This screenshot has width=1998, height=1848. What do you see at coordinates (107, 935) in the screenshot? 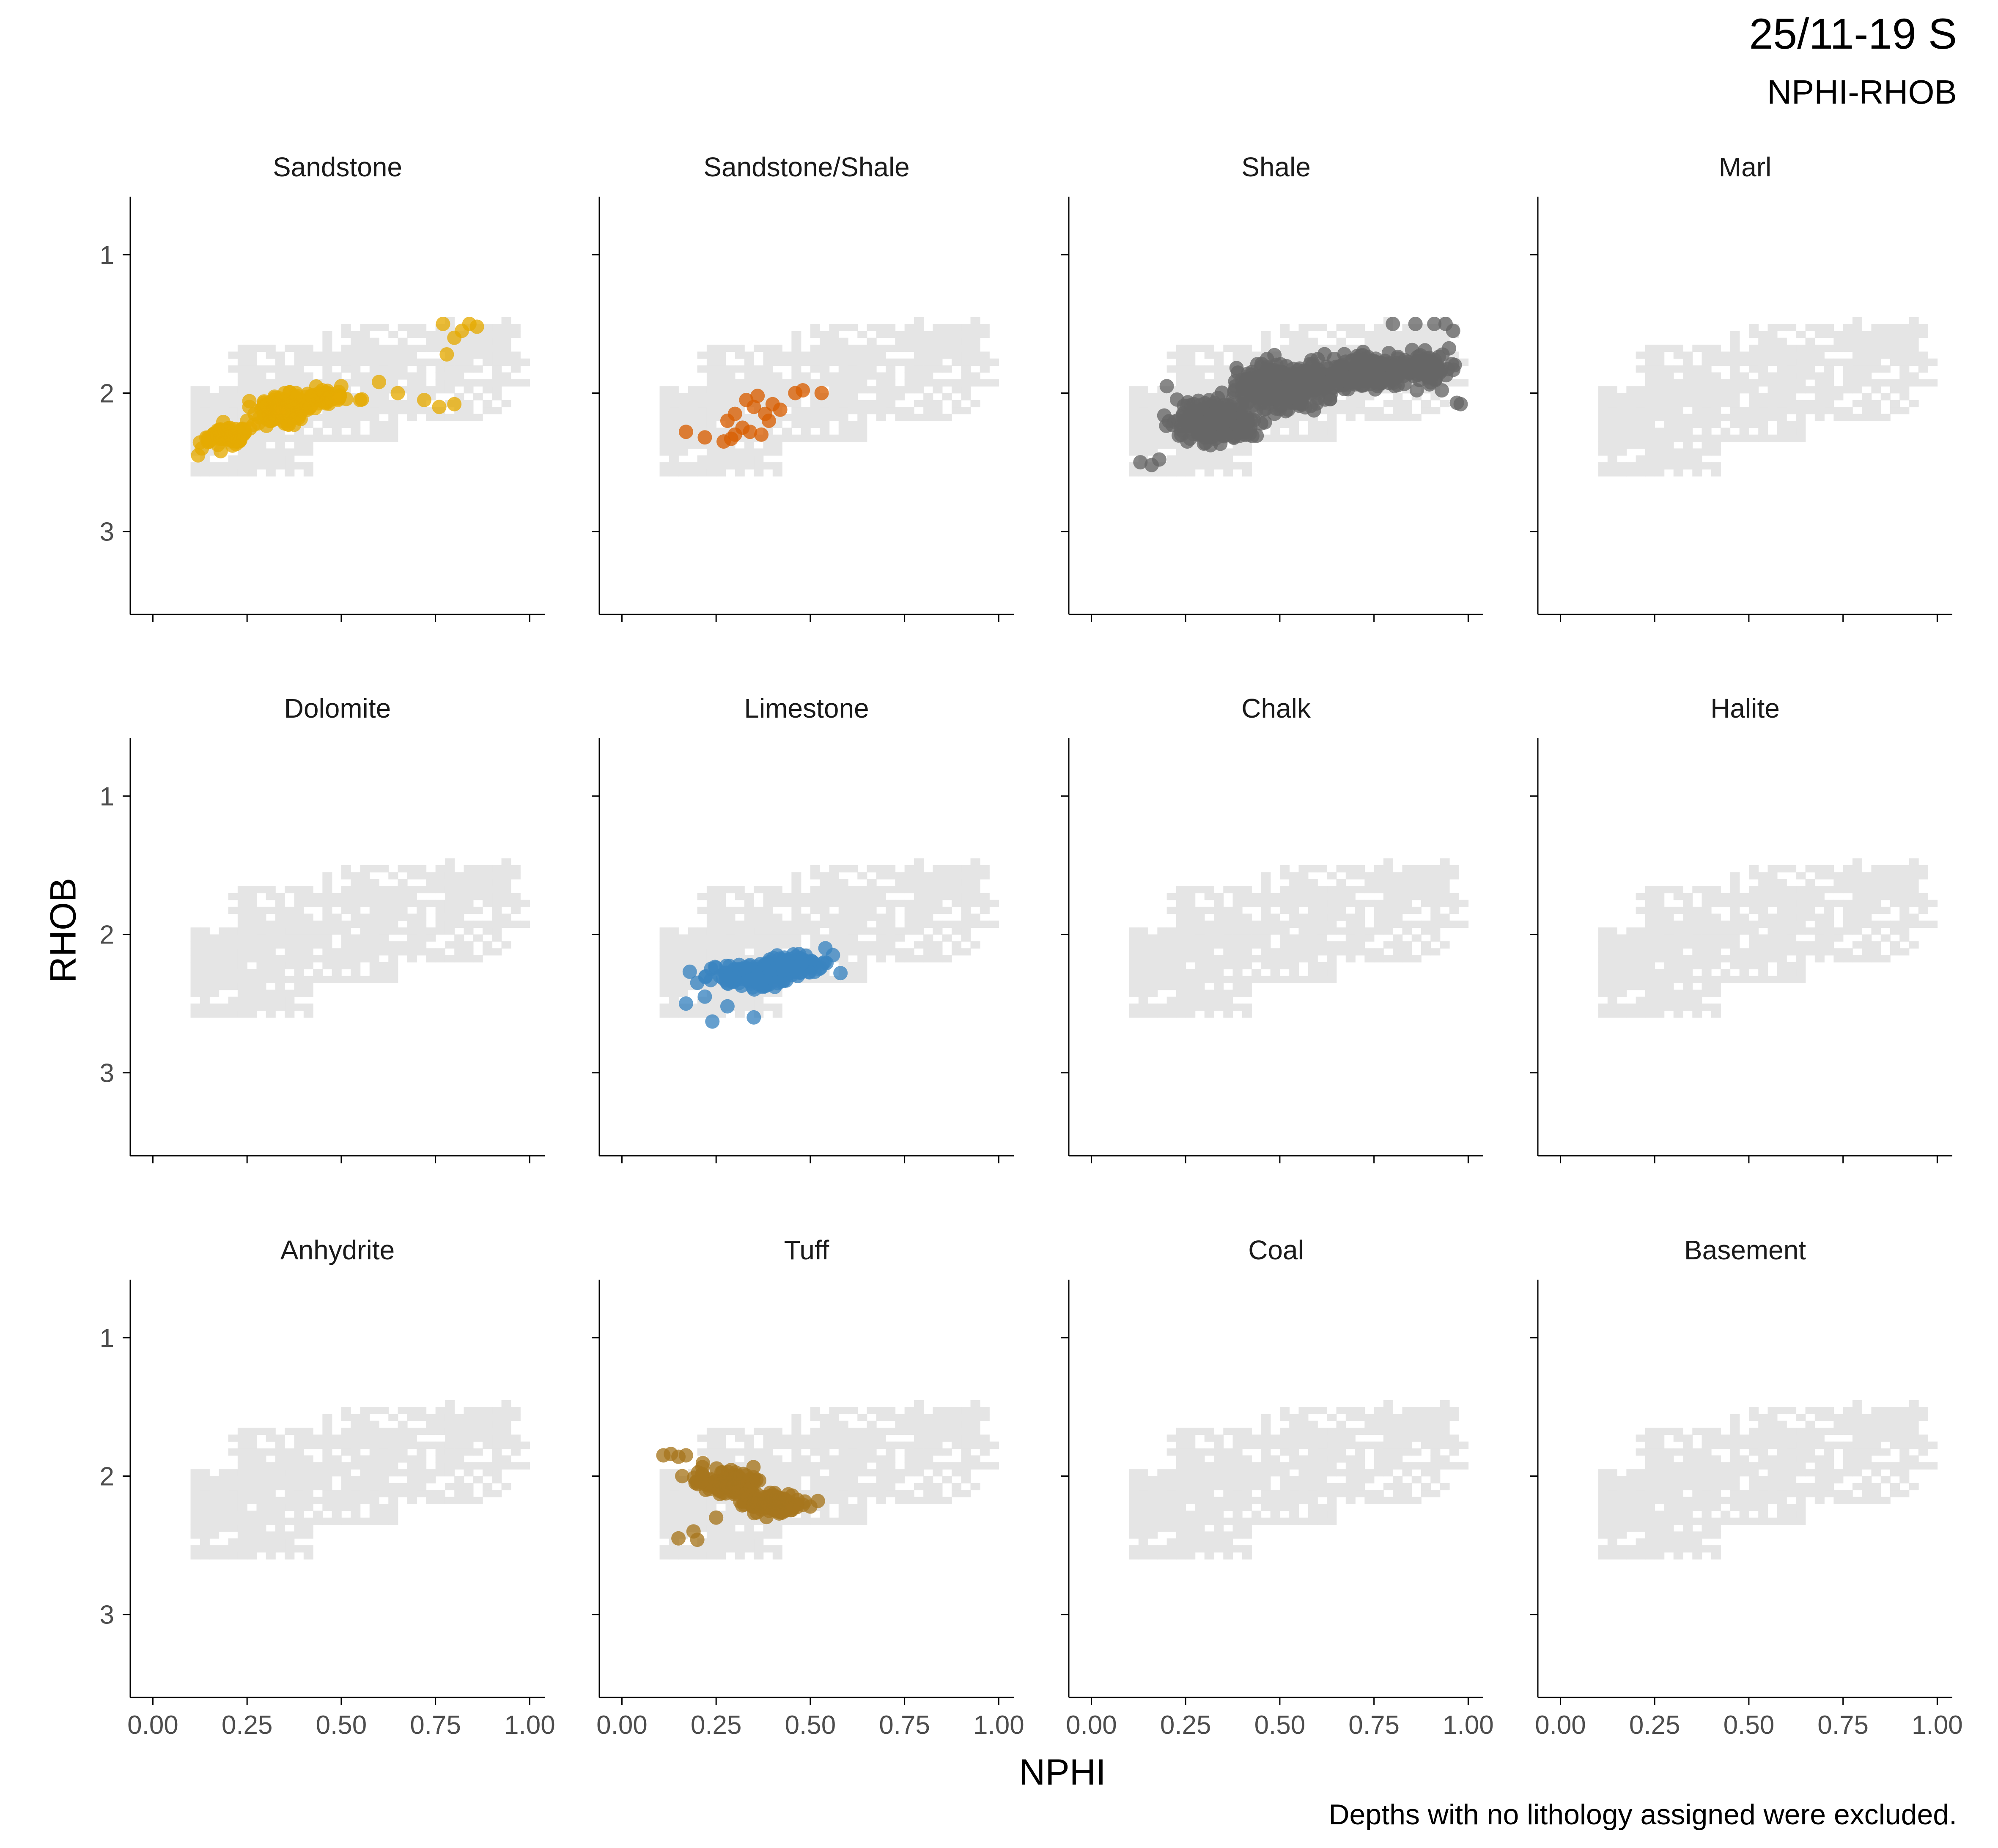
I see `y-tick-label: 2` at bounding box center [107, 935].